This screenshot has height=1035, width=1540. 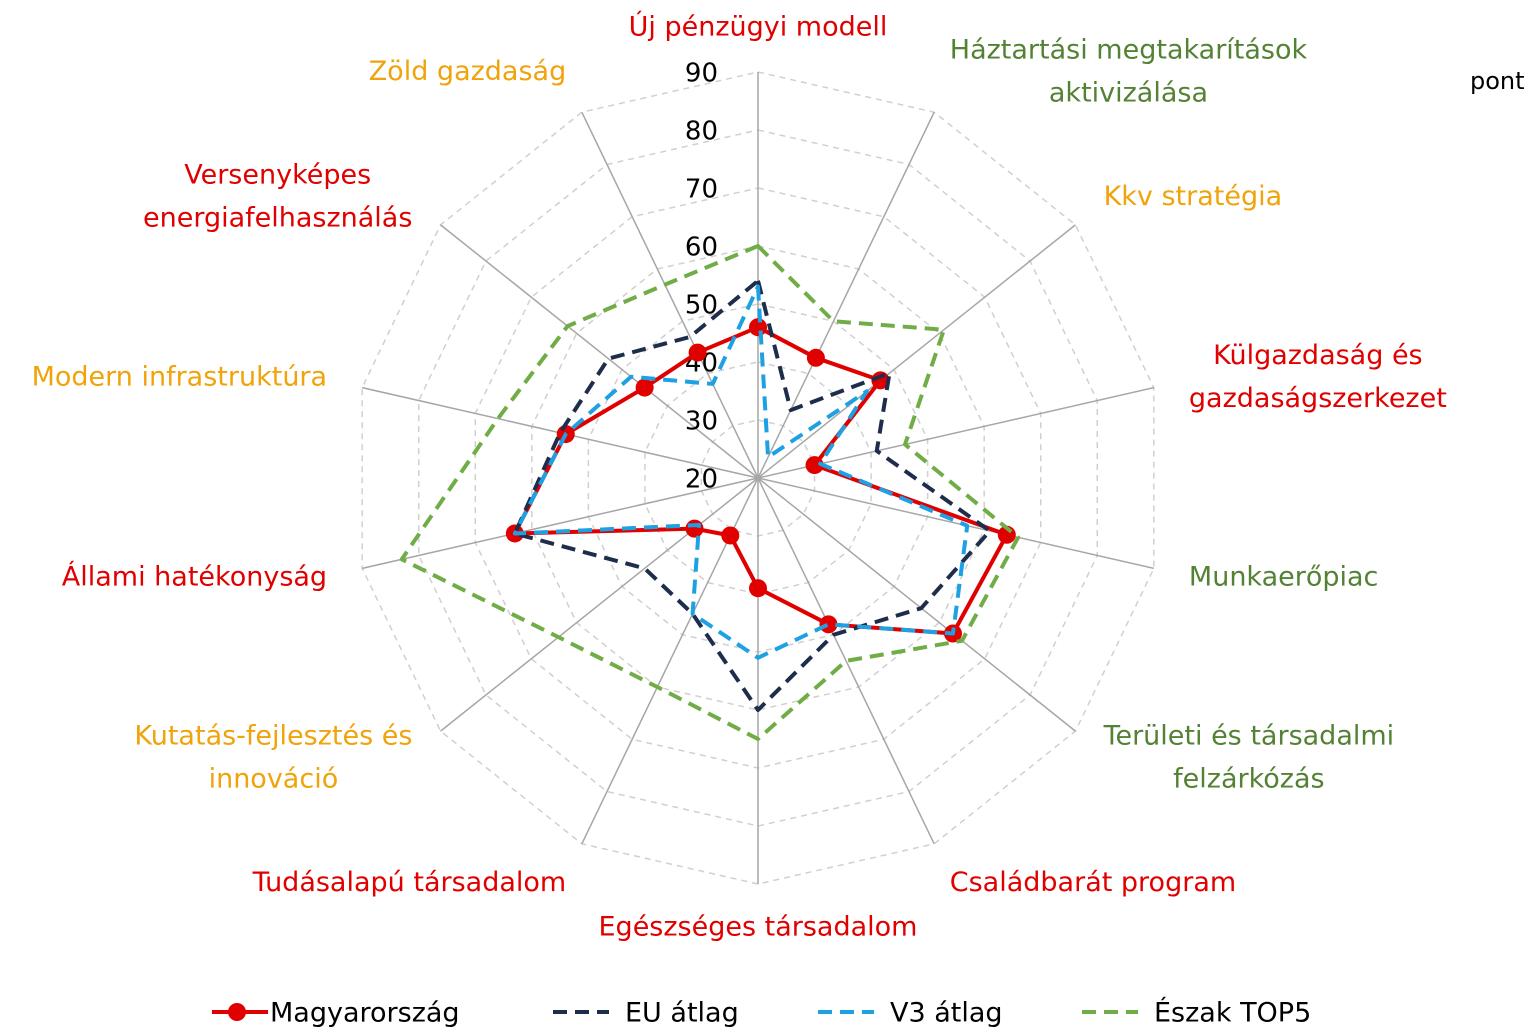 What do you see at coordinates (273, 758) in the screenshot?
I see `category-label: Kutatás-fejlesztés és innováció` at bounding box center [273, 758].